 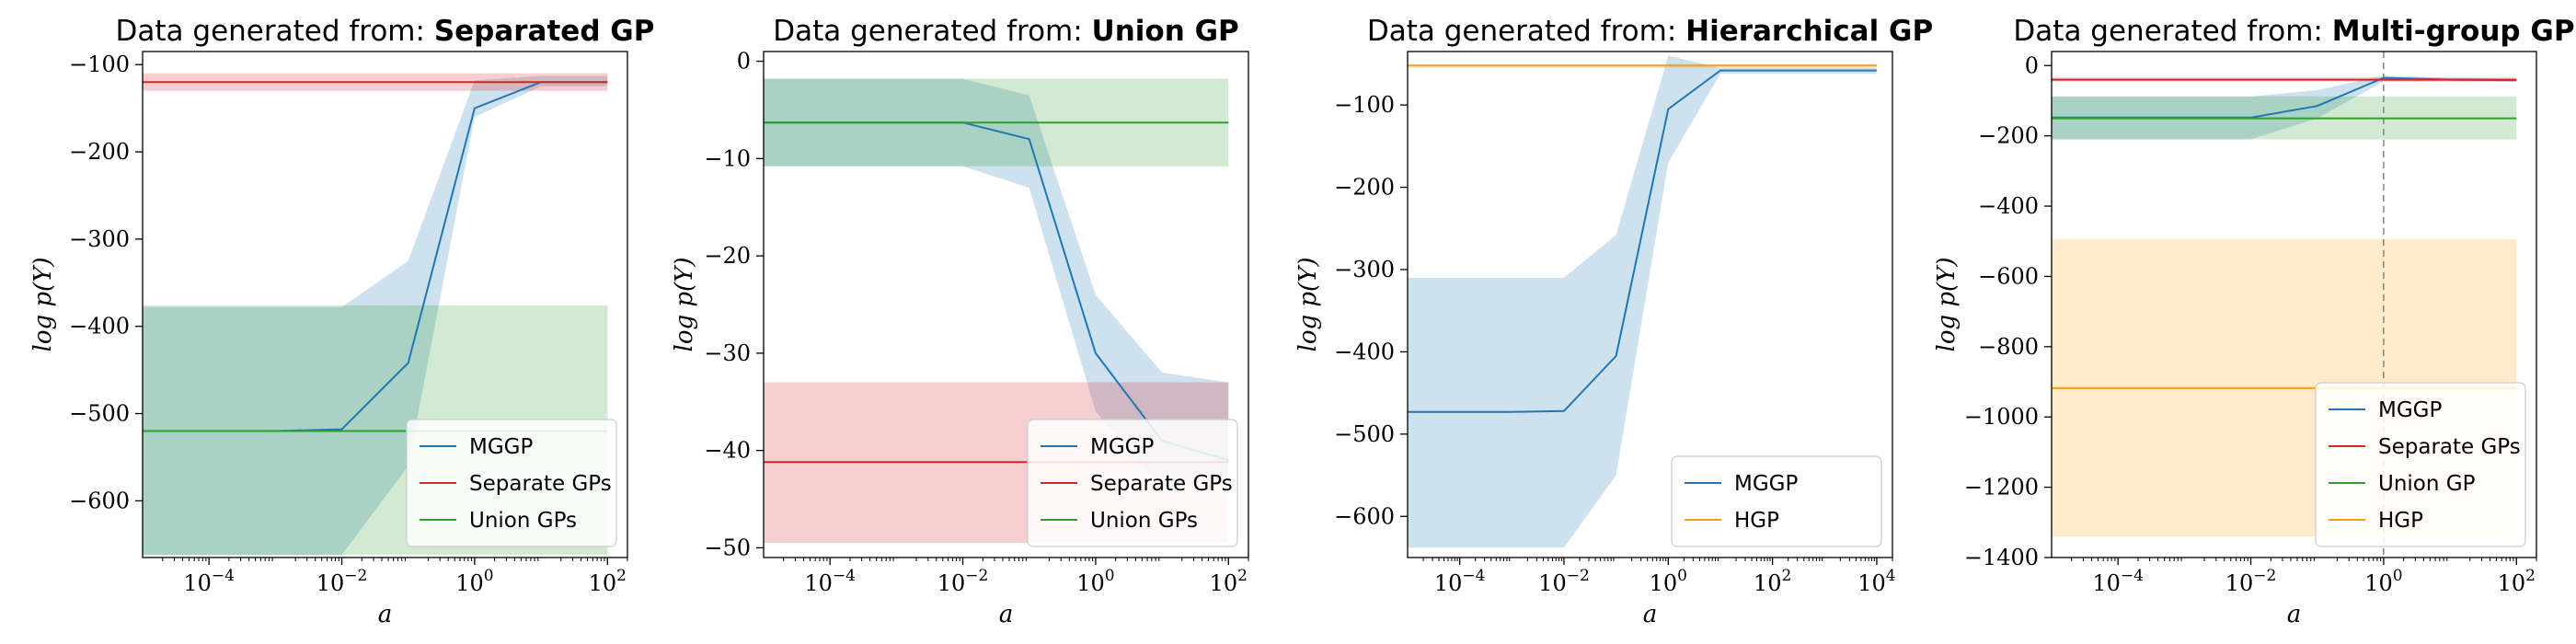 What do you see at coordinates (2008, 347) in the screenshot?
I see `y-tick-label: −800` at bounding box center [2008, 347].